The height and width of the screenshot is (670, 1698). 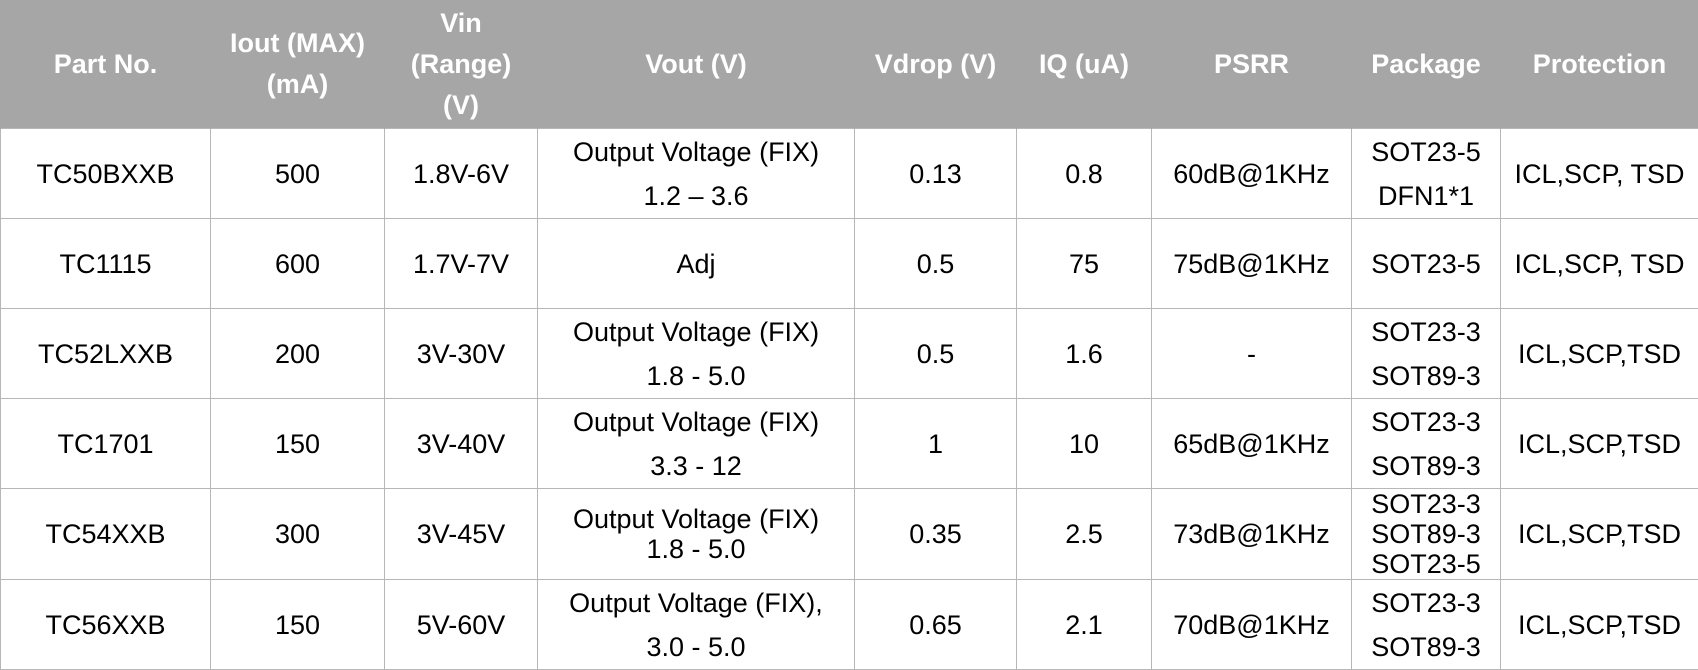 I want to click on table-cell-iq: 0.8, so click(x=1084, y=174).